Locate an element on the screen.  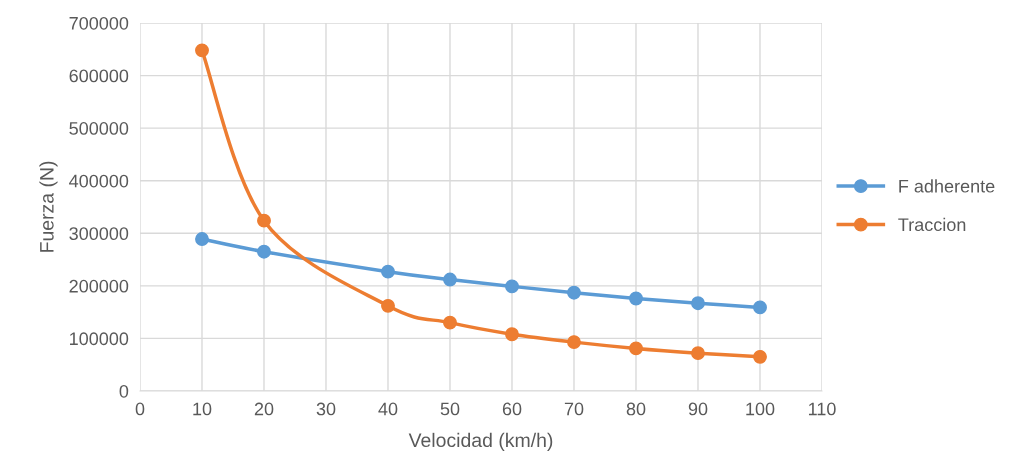
x-tick-label: 80 is located at coordinates (636, 409).